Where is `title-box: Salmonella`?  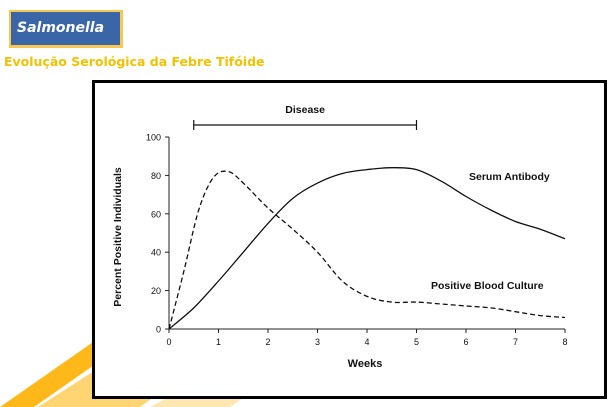 title-box: Salmonella is located at coordinates (66, 29).